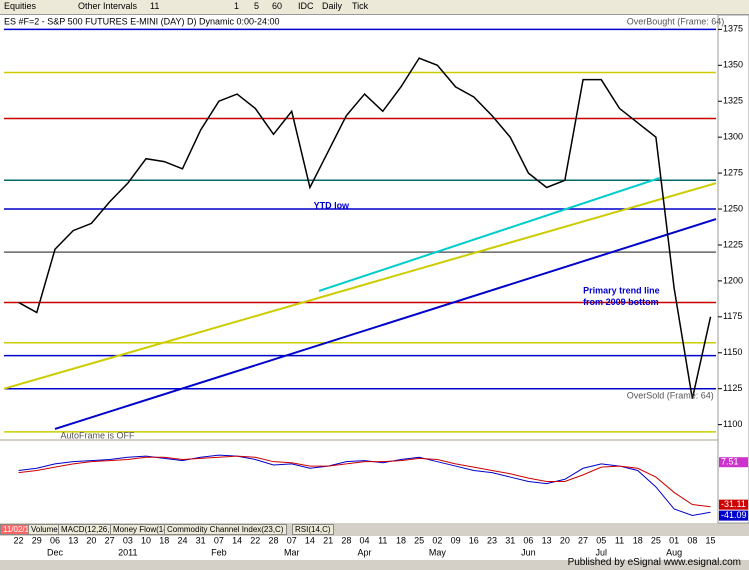 The height and width of the screenshot is (570, 749). I want to click on x-tick-label: 16, so click(474, 540).